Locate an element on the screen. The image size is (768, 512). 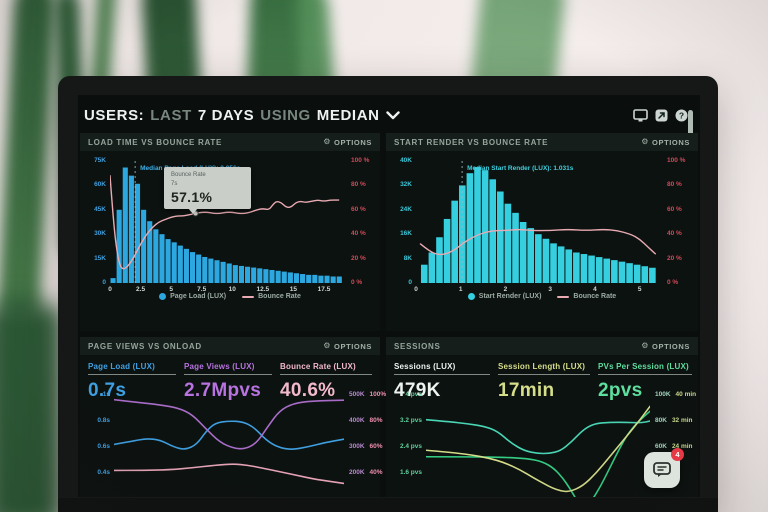
y-tick: 75K is located at coordinates (100, 160).